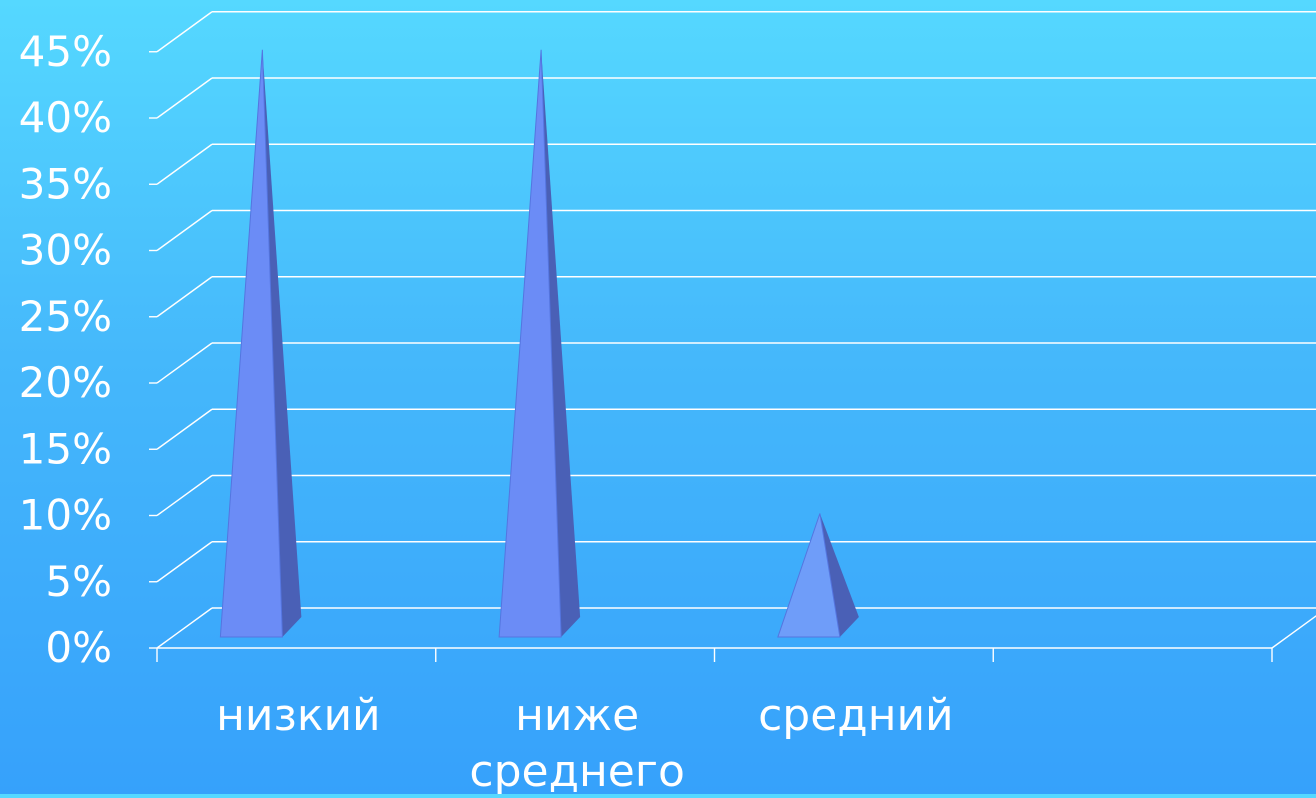 This screenshot has height=798, width=1316. What do you see at coordinates (65, 183) in the screenshot?
I see `y-tick-label: 35%` at bounding box center [65, 183].